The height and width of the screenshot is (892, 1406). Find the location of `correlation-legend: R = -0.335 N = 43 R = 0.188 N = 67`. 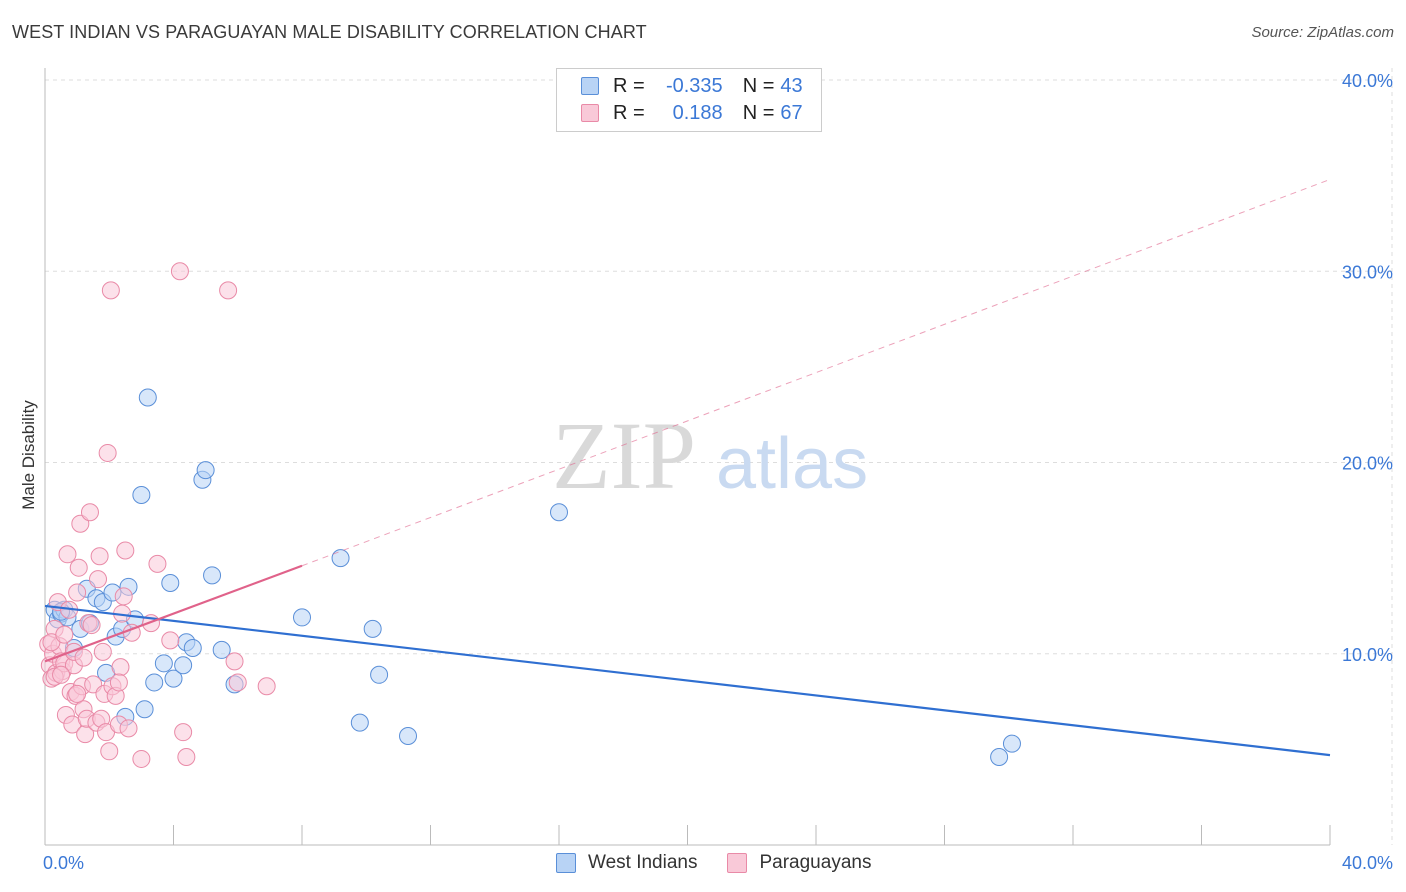

correlation-legend: R = -0.335 N = 43 R = 0.188 N = 67 is located at coordinates (689, 100).